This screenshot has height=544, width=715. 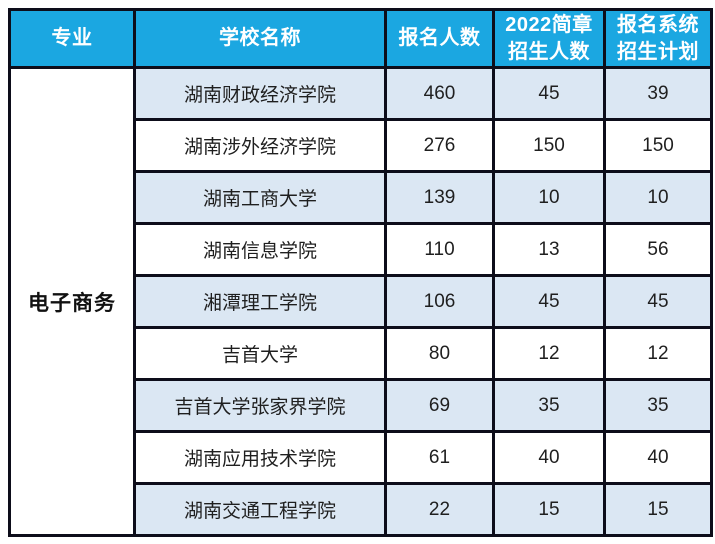 I want to click on system-plan-cell: 150, so click(x=658, y=145).